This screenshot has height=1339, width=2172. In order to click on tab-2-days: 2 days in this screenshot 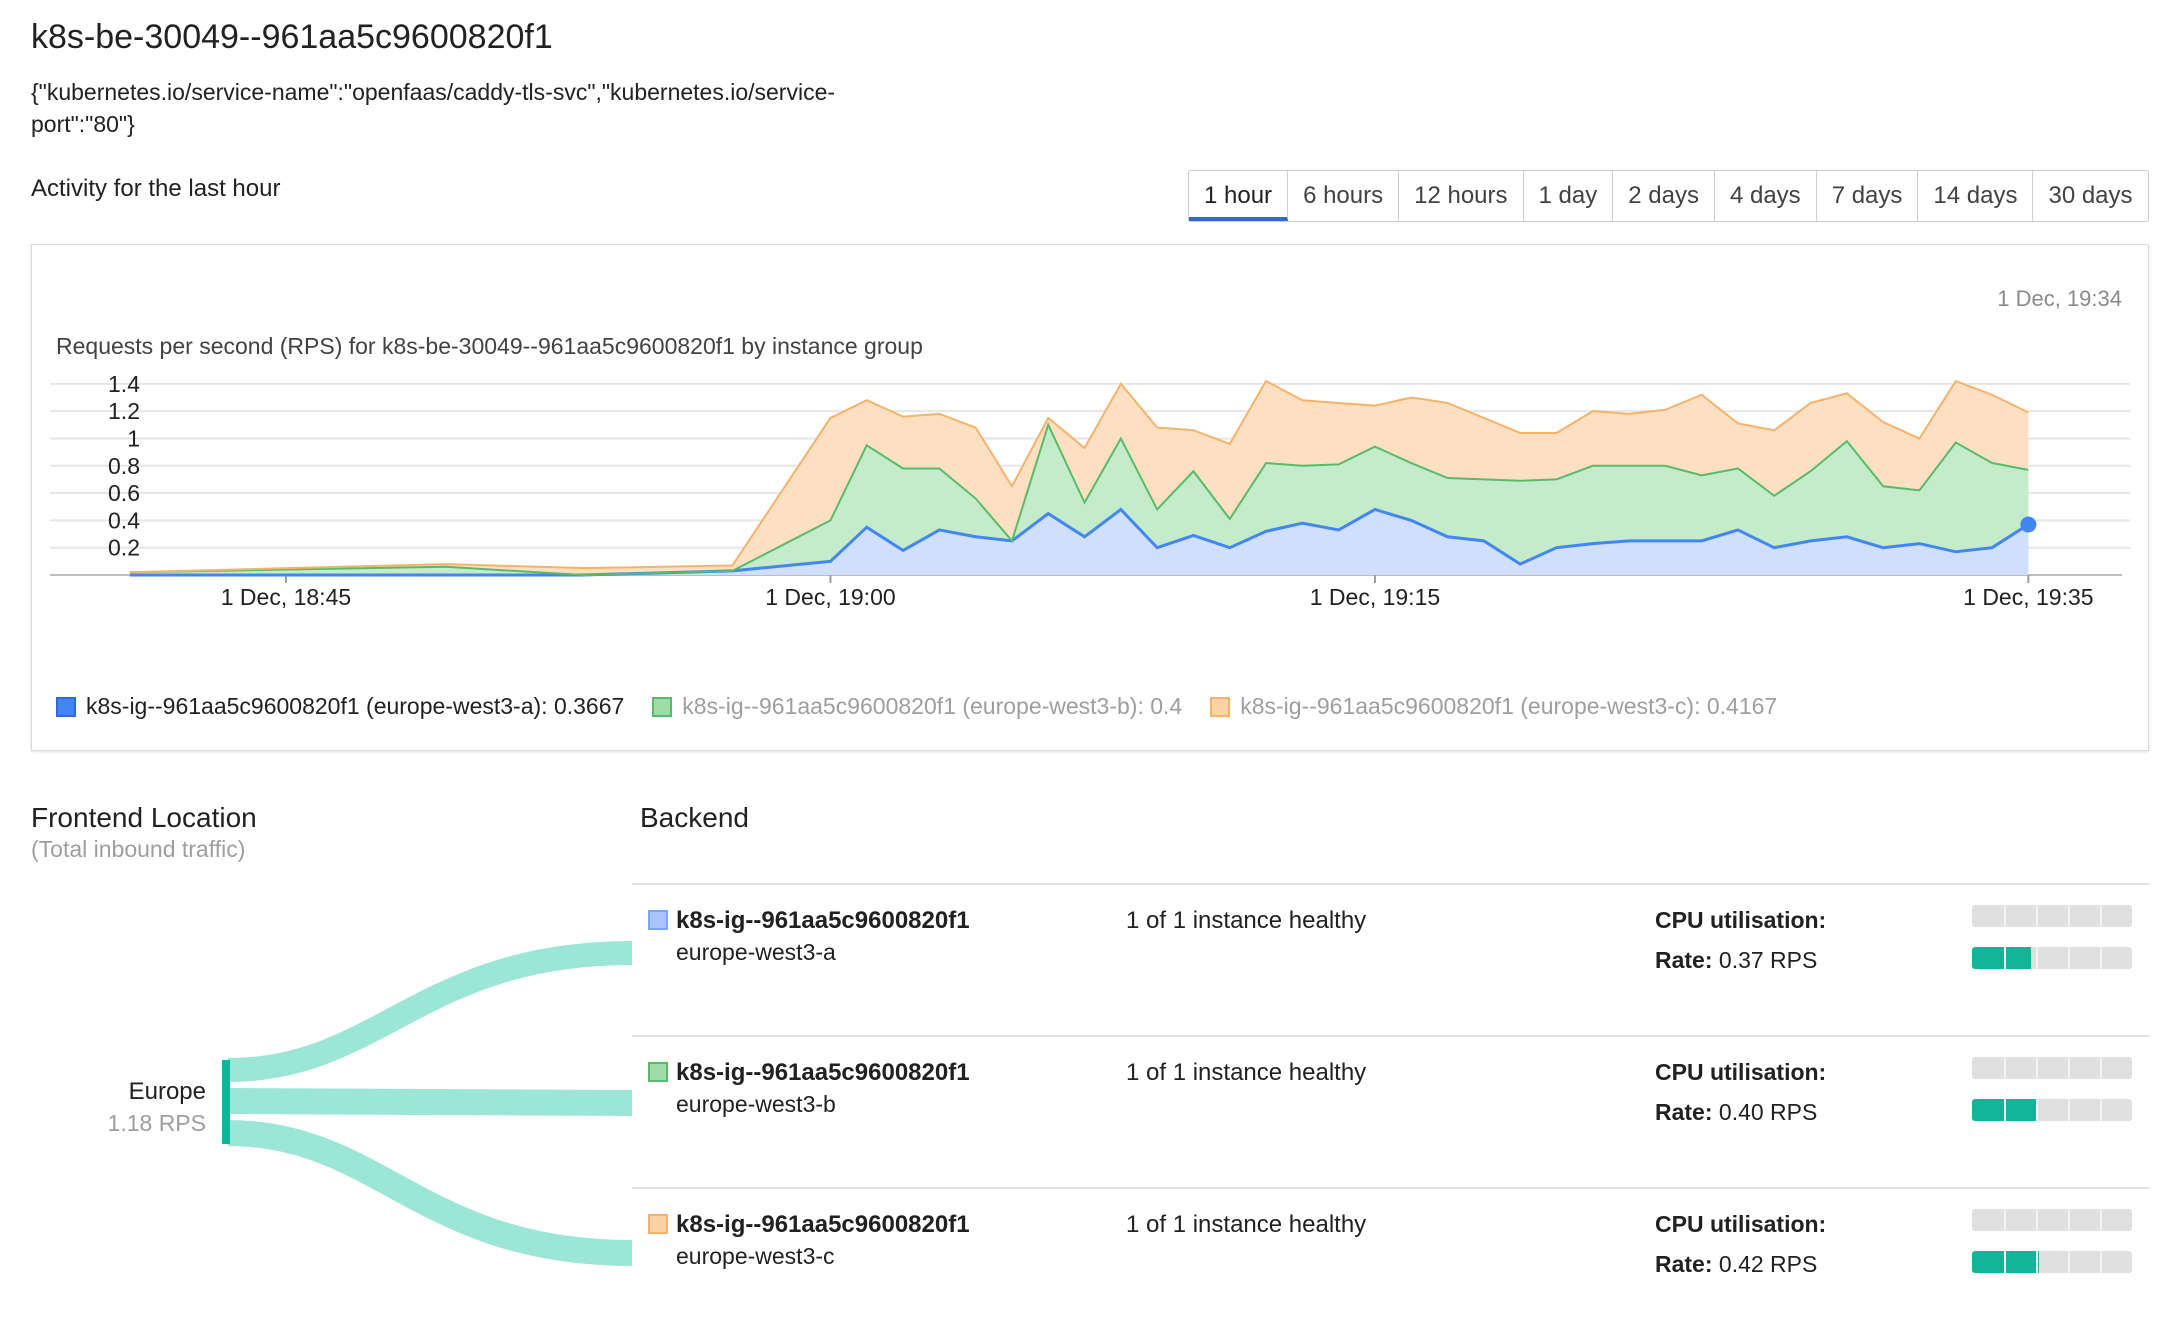, I will do `click(1664, 196)`.